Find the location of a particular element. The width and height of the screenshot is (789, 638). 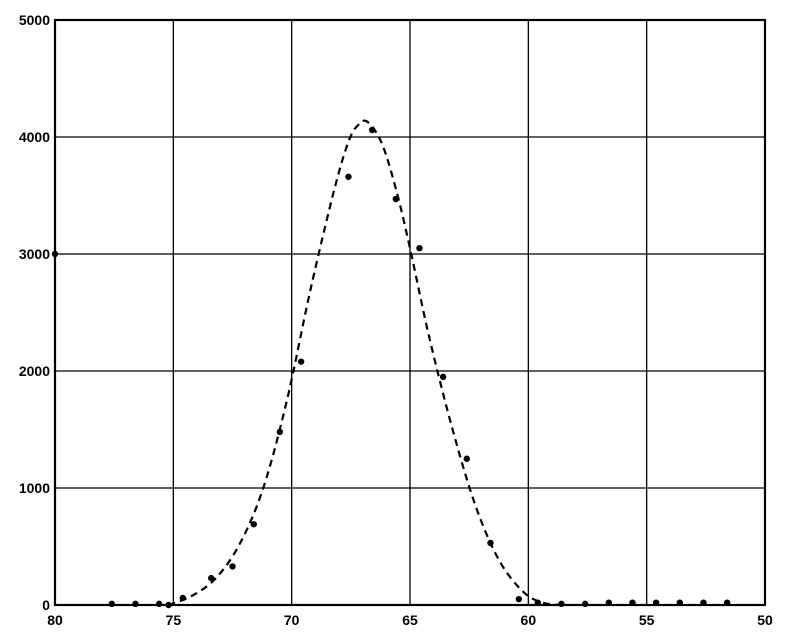

y-tick-label: 4000 is located at coordinates (34, 137).